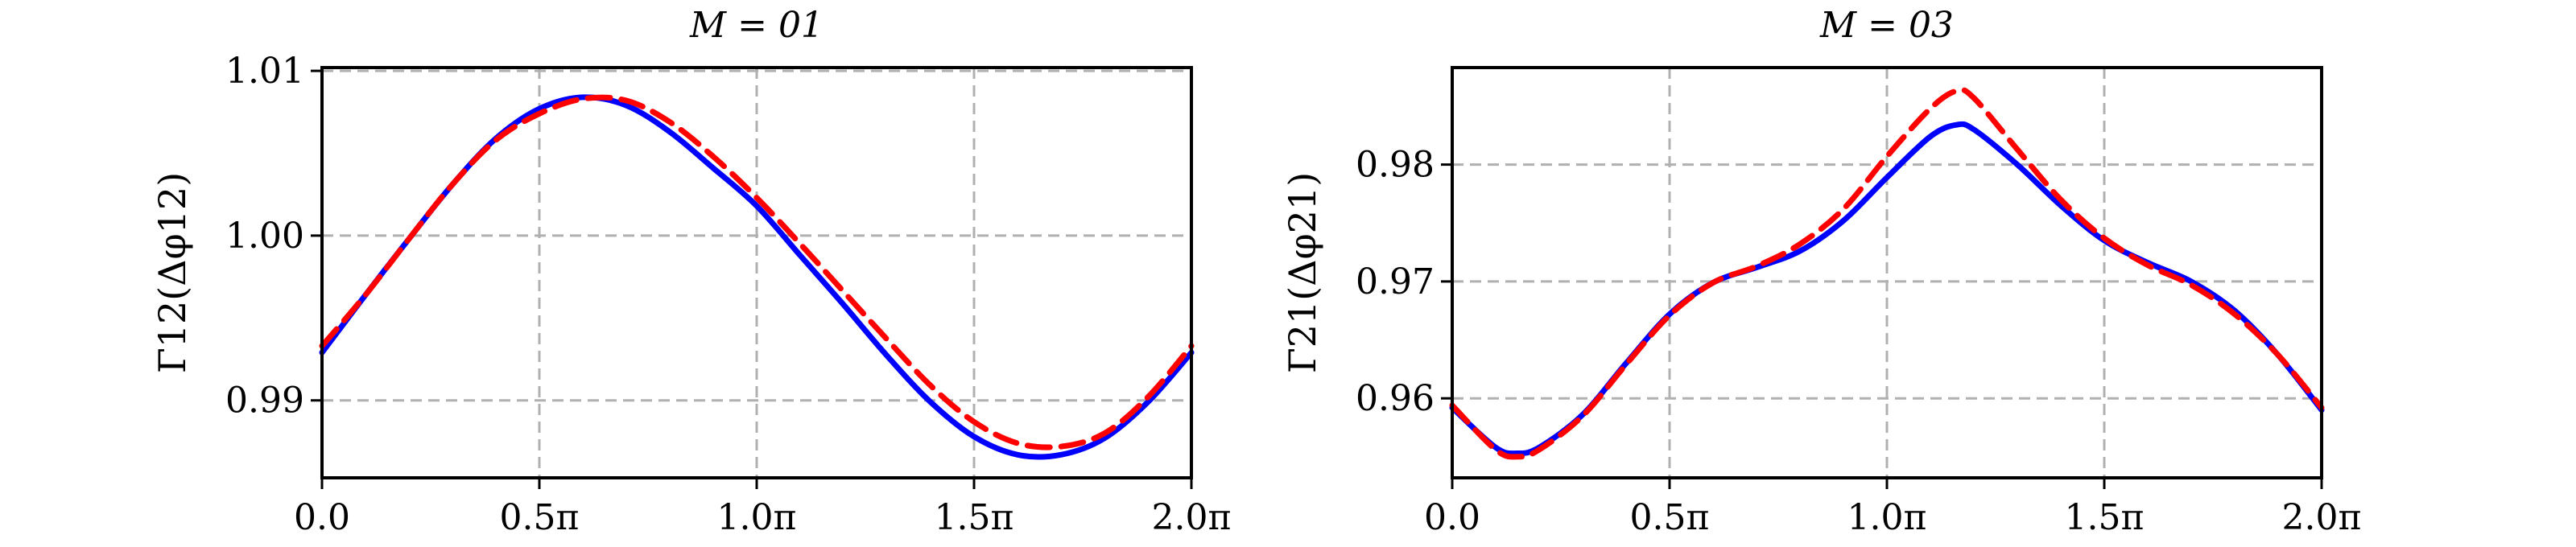 Image resolution: width=2576 pixels, height=547 pixels. What do you see at coordinates (1395, 398) in the screenshot?
I see `y-tick-label: 0.96` at bounding box center [1395, 398].